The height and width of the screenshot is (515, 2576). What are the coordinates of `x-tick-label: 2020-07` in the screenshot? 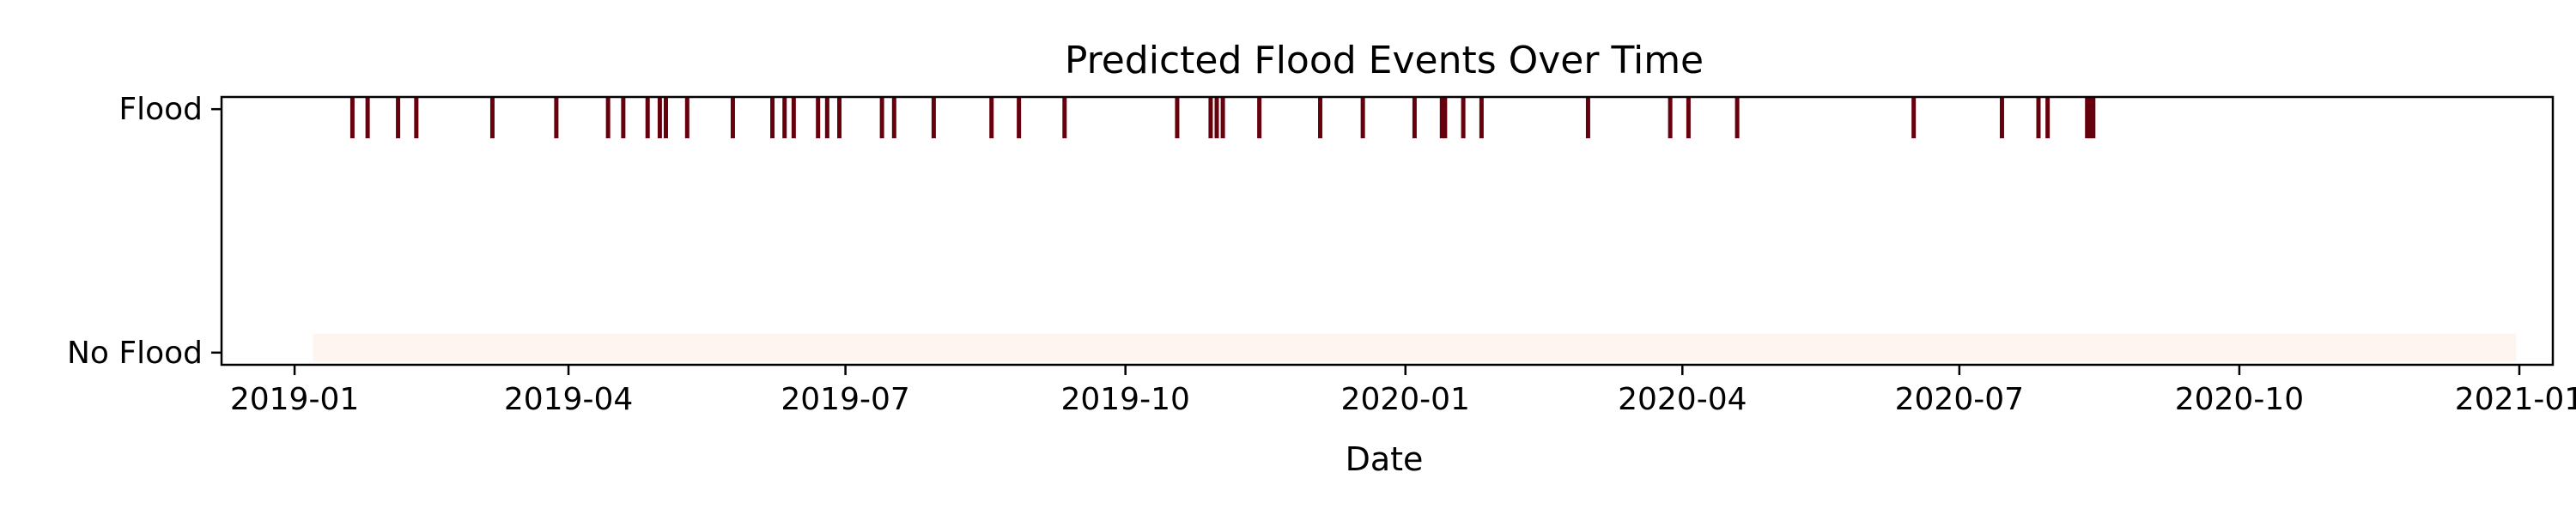 It's located at (1960, 399).